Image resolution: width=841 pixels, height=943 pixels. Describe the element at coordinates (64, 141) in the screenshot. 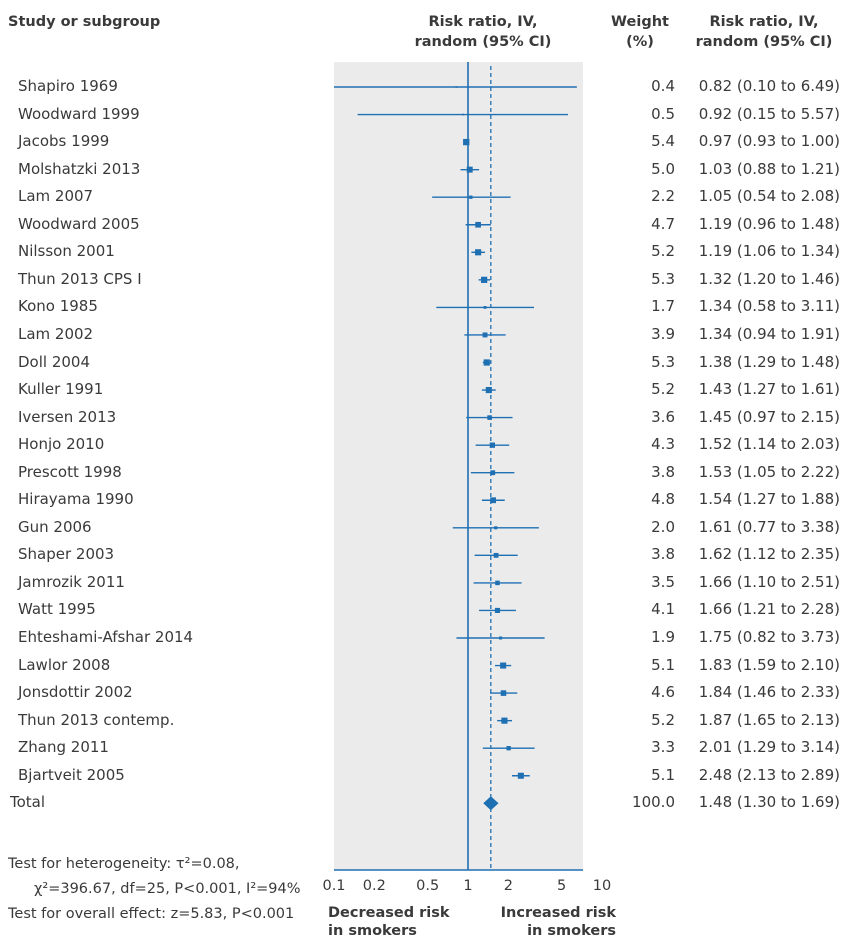

I see `study-label: Jacobs 1999` at that location.